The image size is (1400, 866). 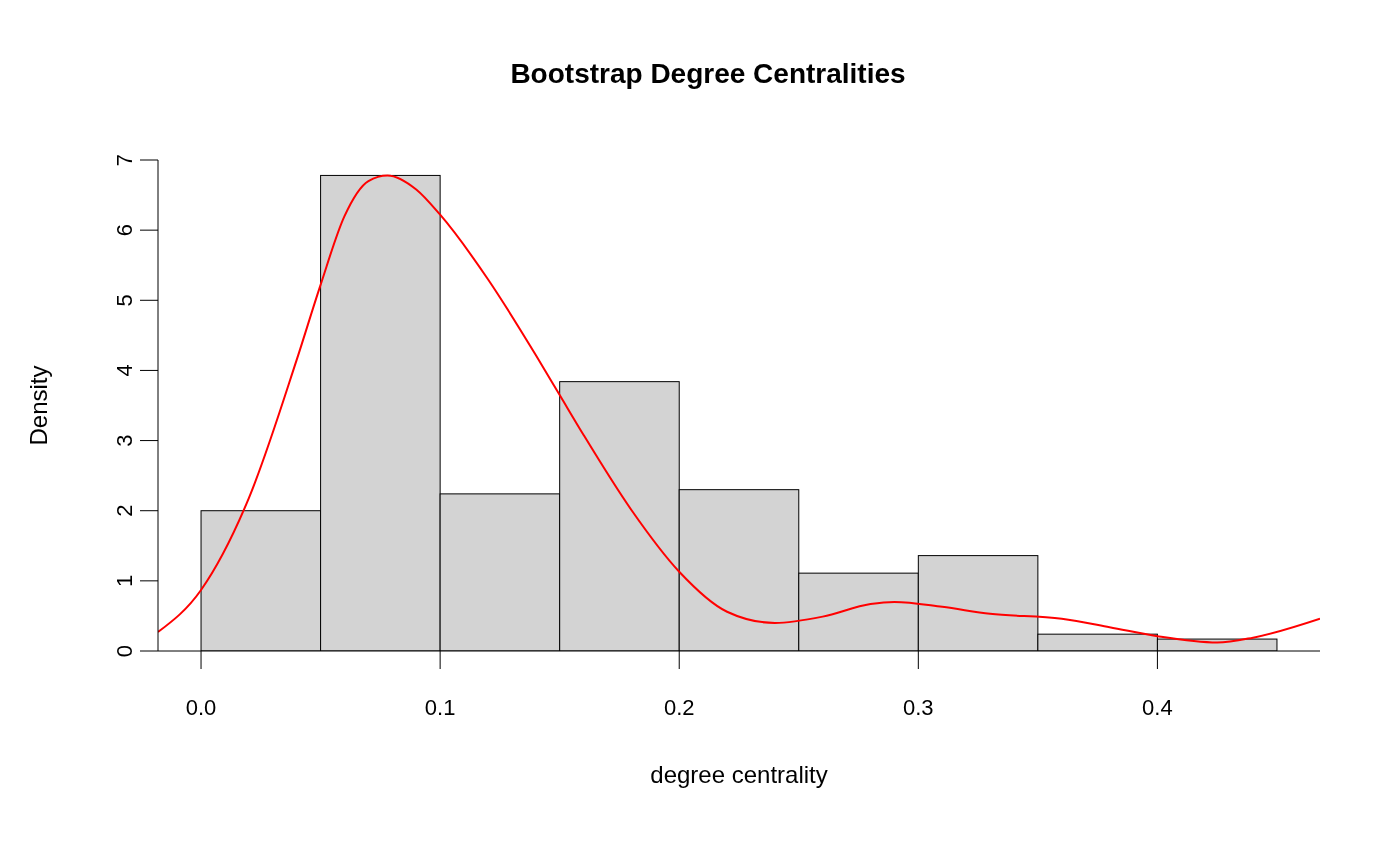 I want to click on y-tick-label: 4, so click(x=124, y=370).